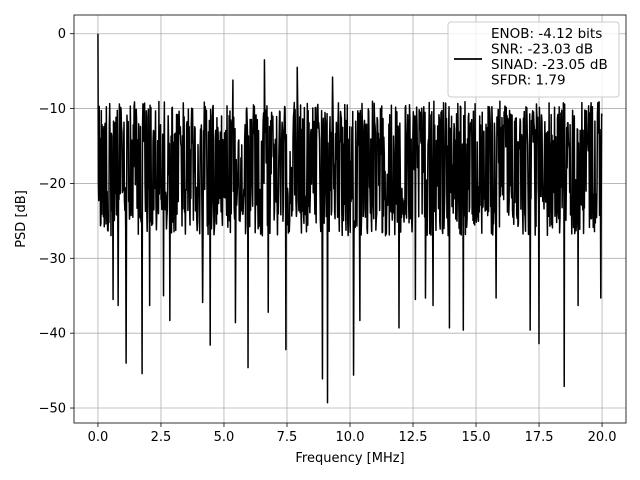  Describe the element at coordinates (542, 50) in the screenshot. I see `legend-entry-line: SNR: -23.03 dB` at that location.